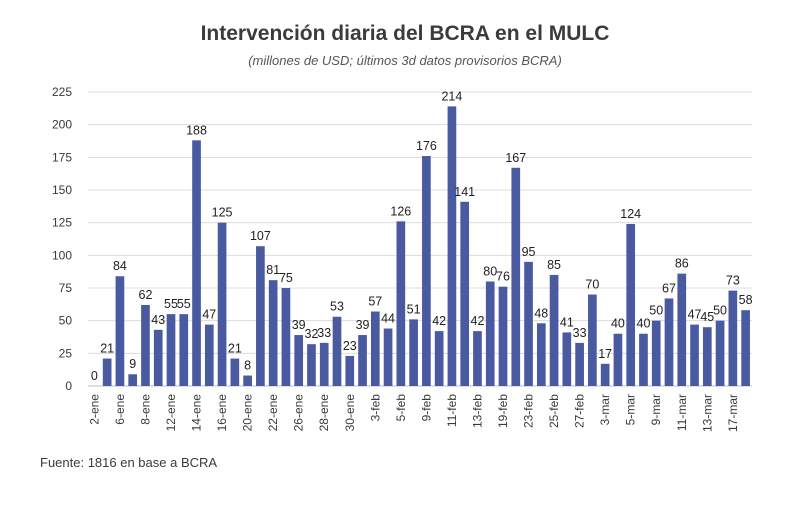 This screenshot has height=507, width=800. What do you see at coordinates (451, 96) in the screenshot?
I see `data-label: 214` at bounding box center [451, 96].